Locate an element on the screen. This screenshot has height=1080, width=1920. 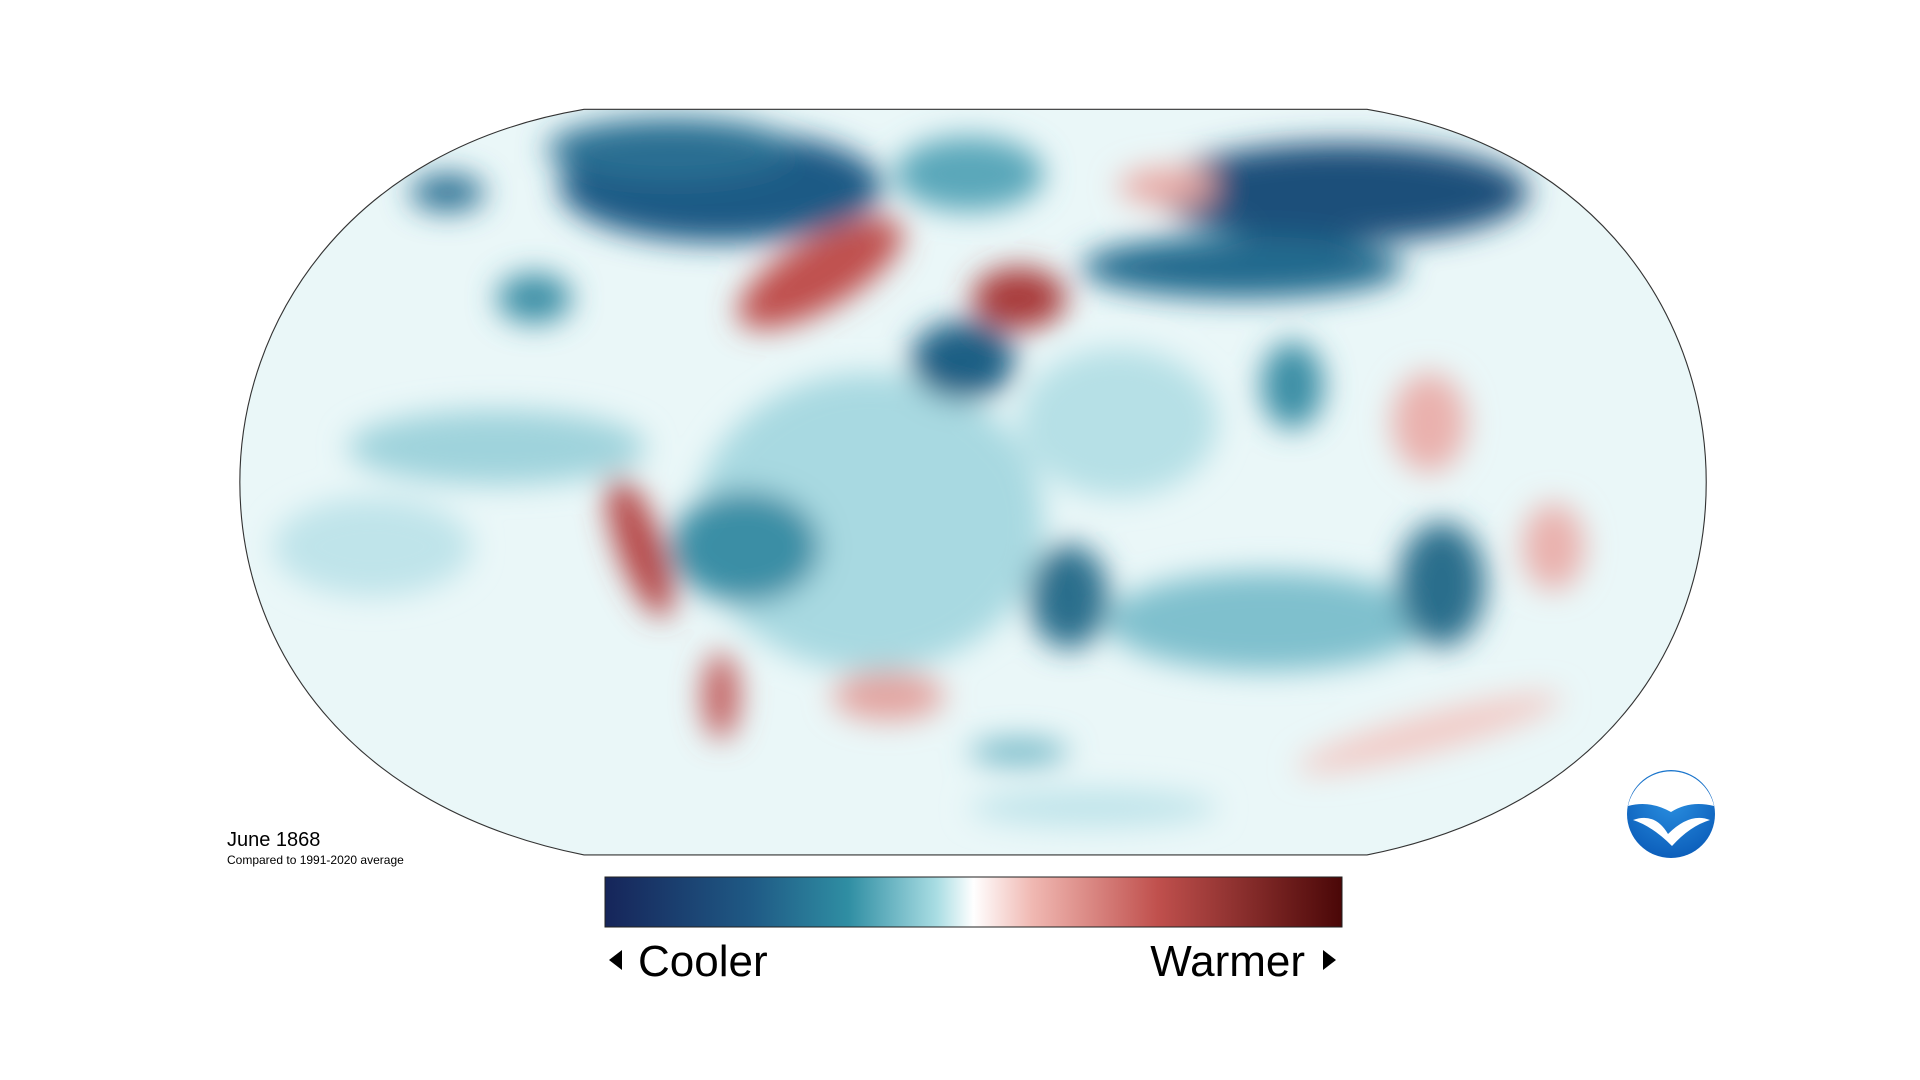
right-arrow is located at coordinates (1329, 960).